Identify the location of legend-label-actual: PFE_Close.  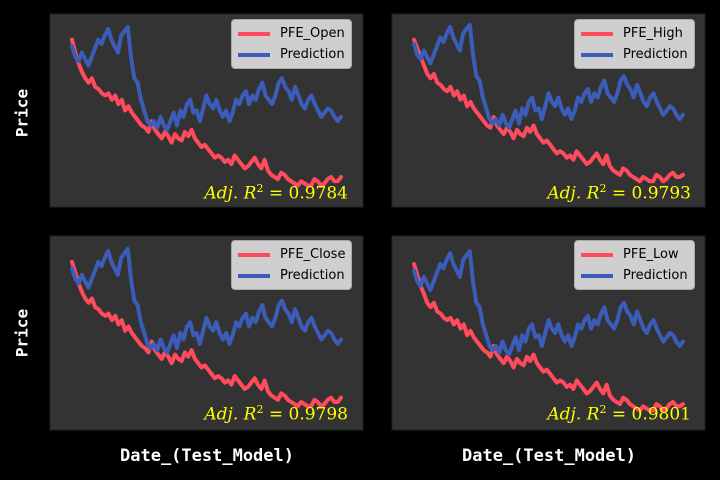
(313, 254).